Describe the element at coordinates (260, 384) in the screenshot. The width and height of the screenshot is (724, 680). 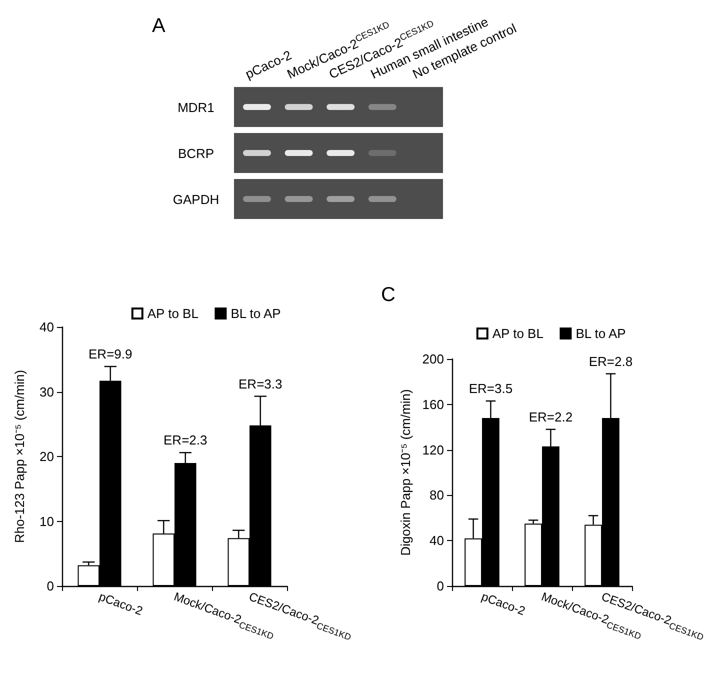
I see `annotation: ER=3.3` at that location.